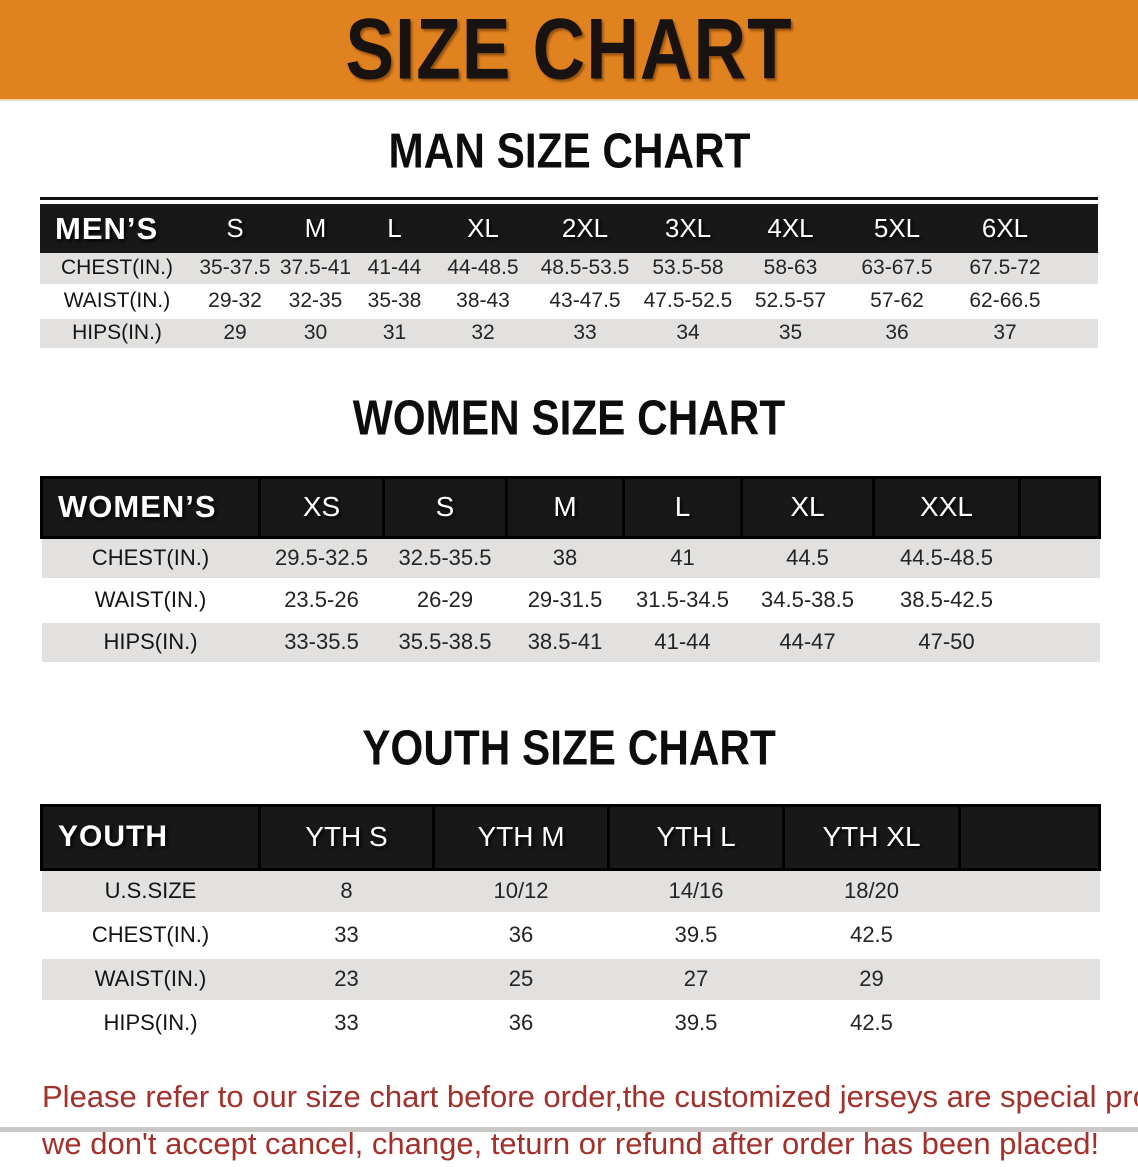  What do you see at coordinates (445, 507) in the screenshot?
I see `women-size-column-2: S` at bounding box center [445, 507].